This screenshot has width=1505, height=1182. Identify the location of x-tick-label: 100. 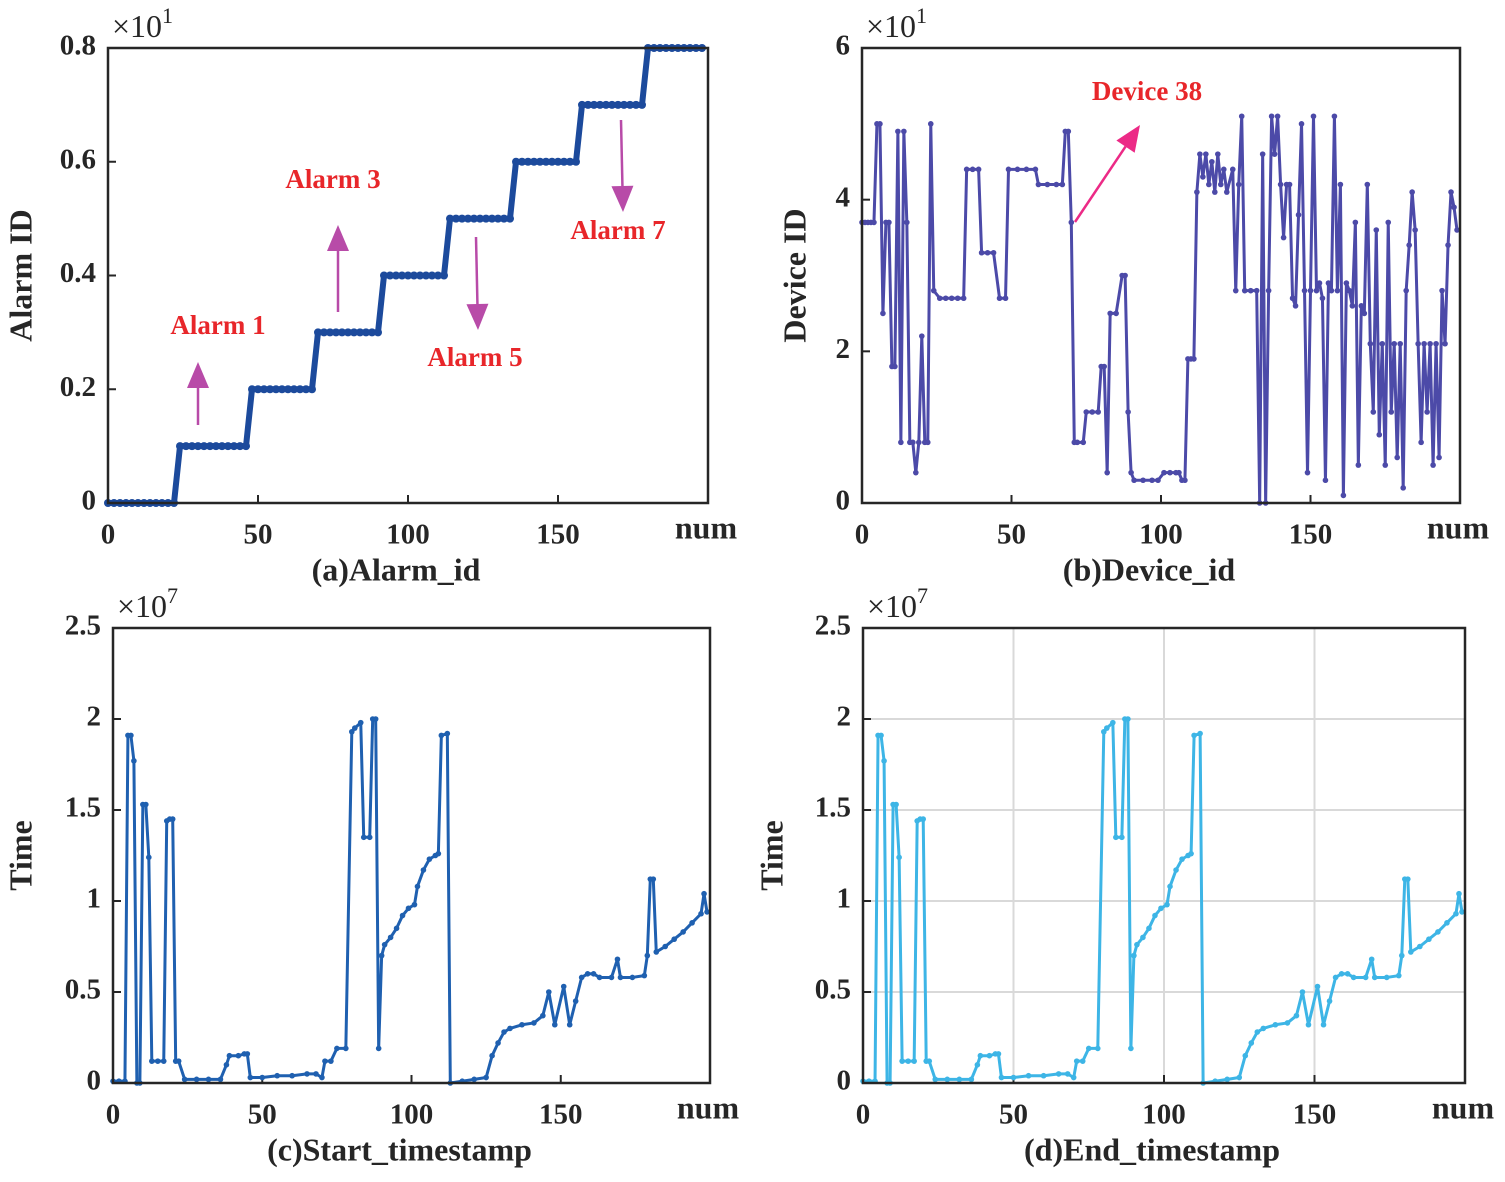
(1164, 1115).